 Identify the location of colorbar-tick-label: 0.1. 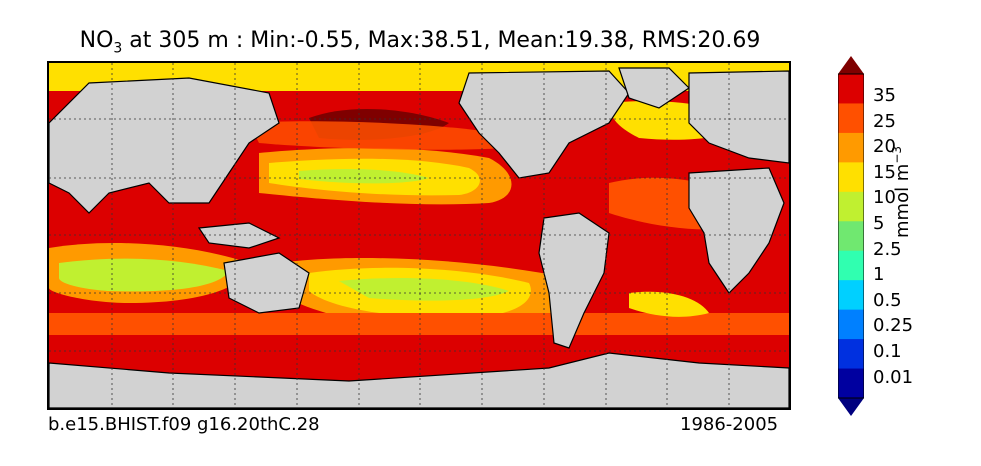
(887, 351).